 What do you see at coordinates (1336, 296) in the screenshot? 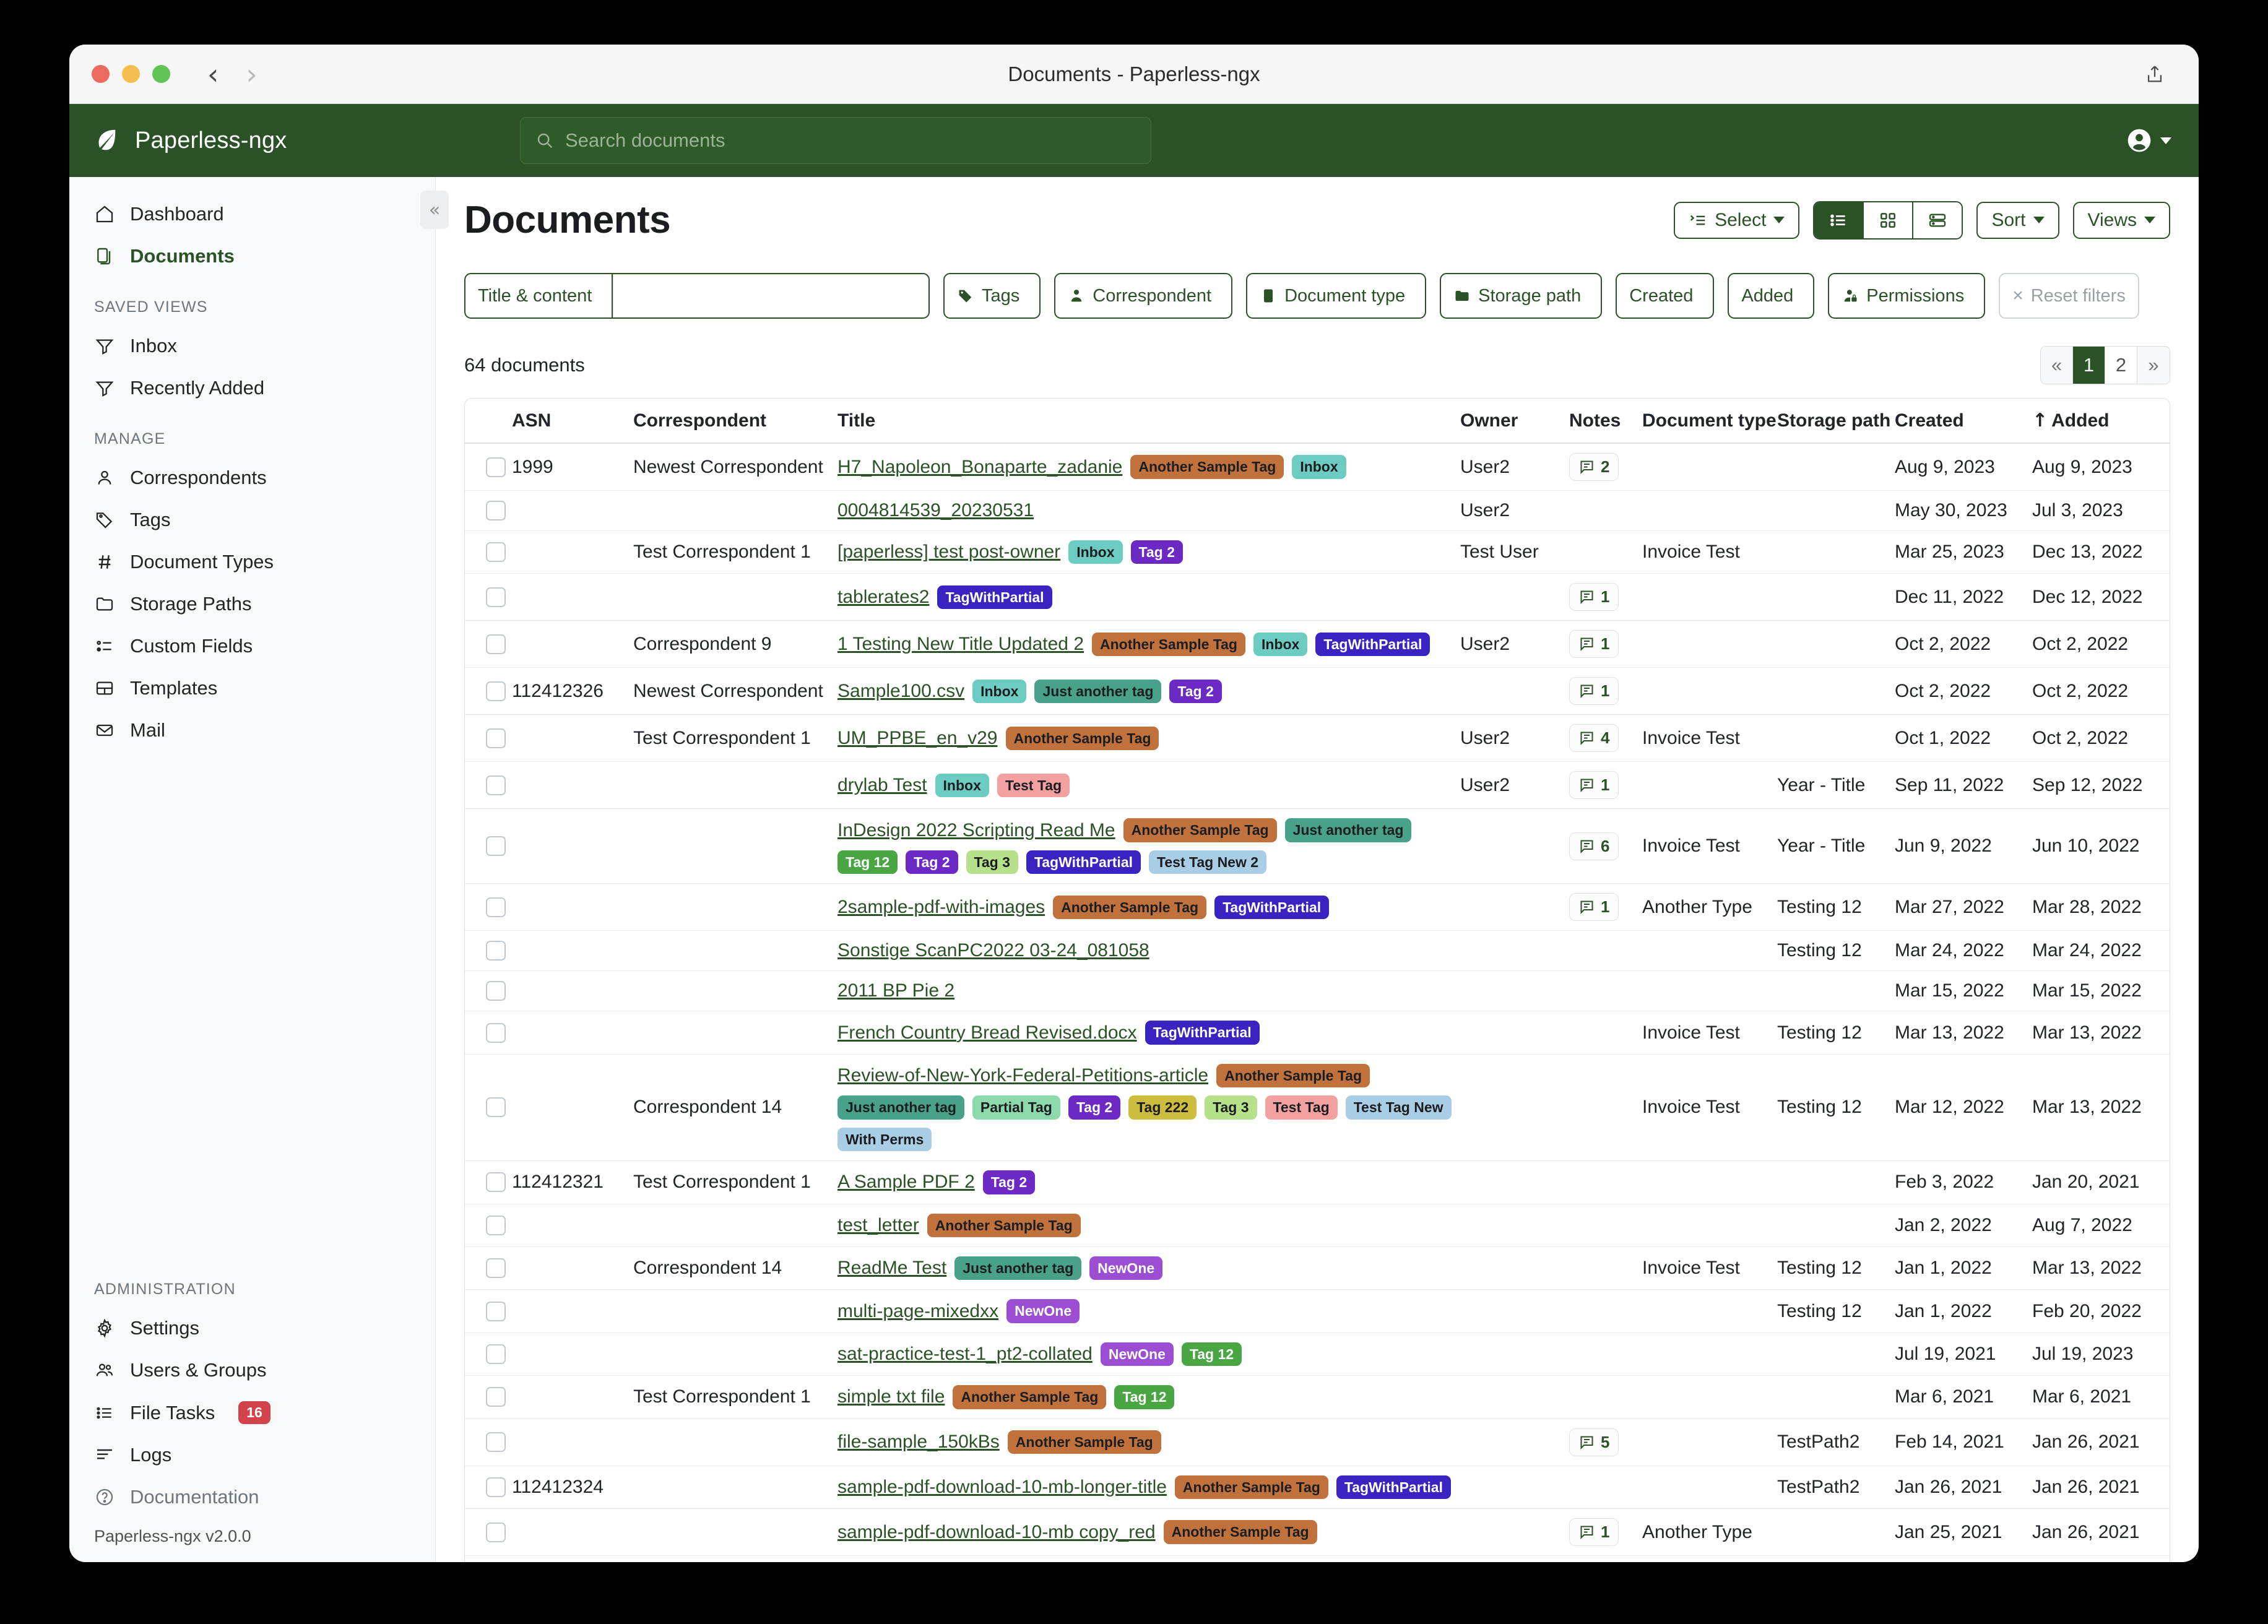
I see `filter-document-type-button: Document type` at bounding box center [1336, 296].